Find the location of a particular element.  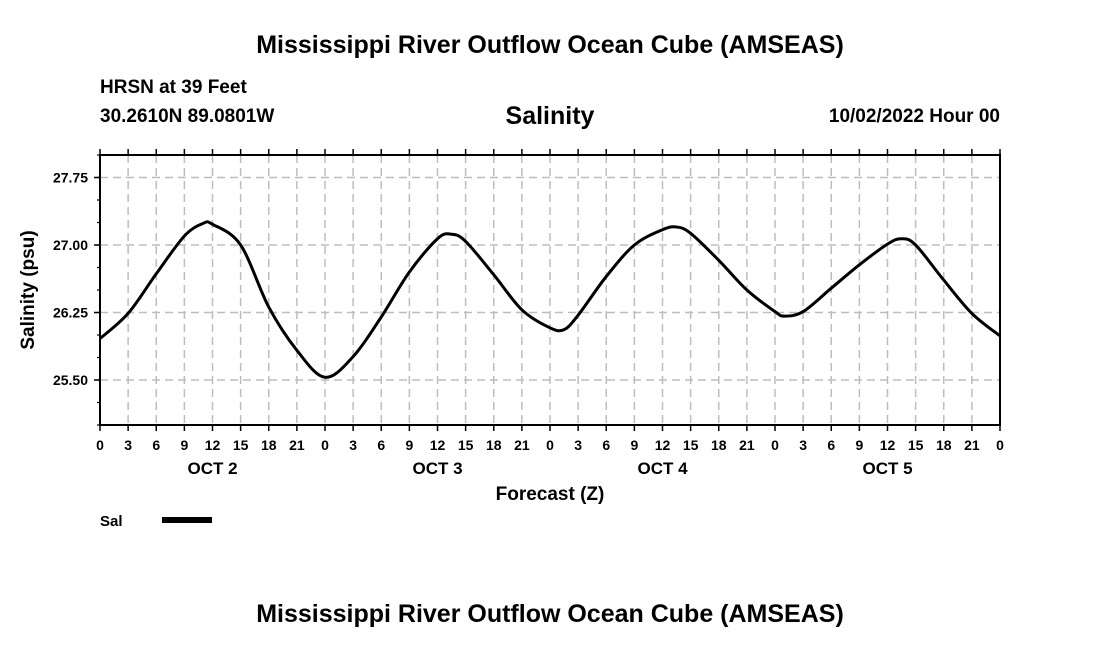

y-tick-label: 25.50 is located at coordinates (70, 380).